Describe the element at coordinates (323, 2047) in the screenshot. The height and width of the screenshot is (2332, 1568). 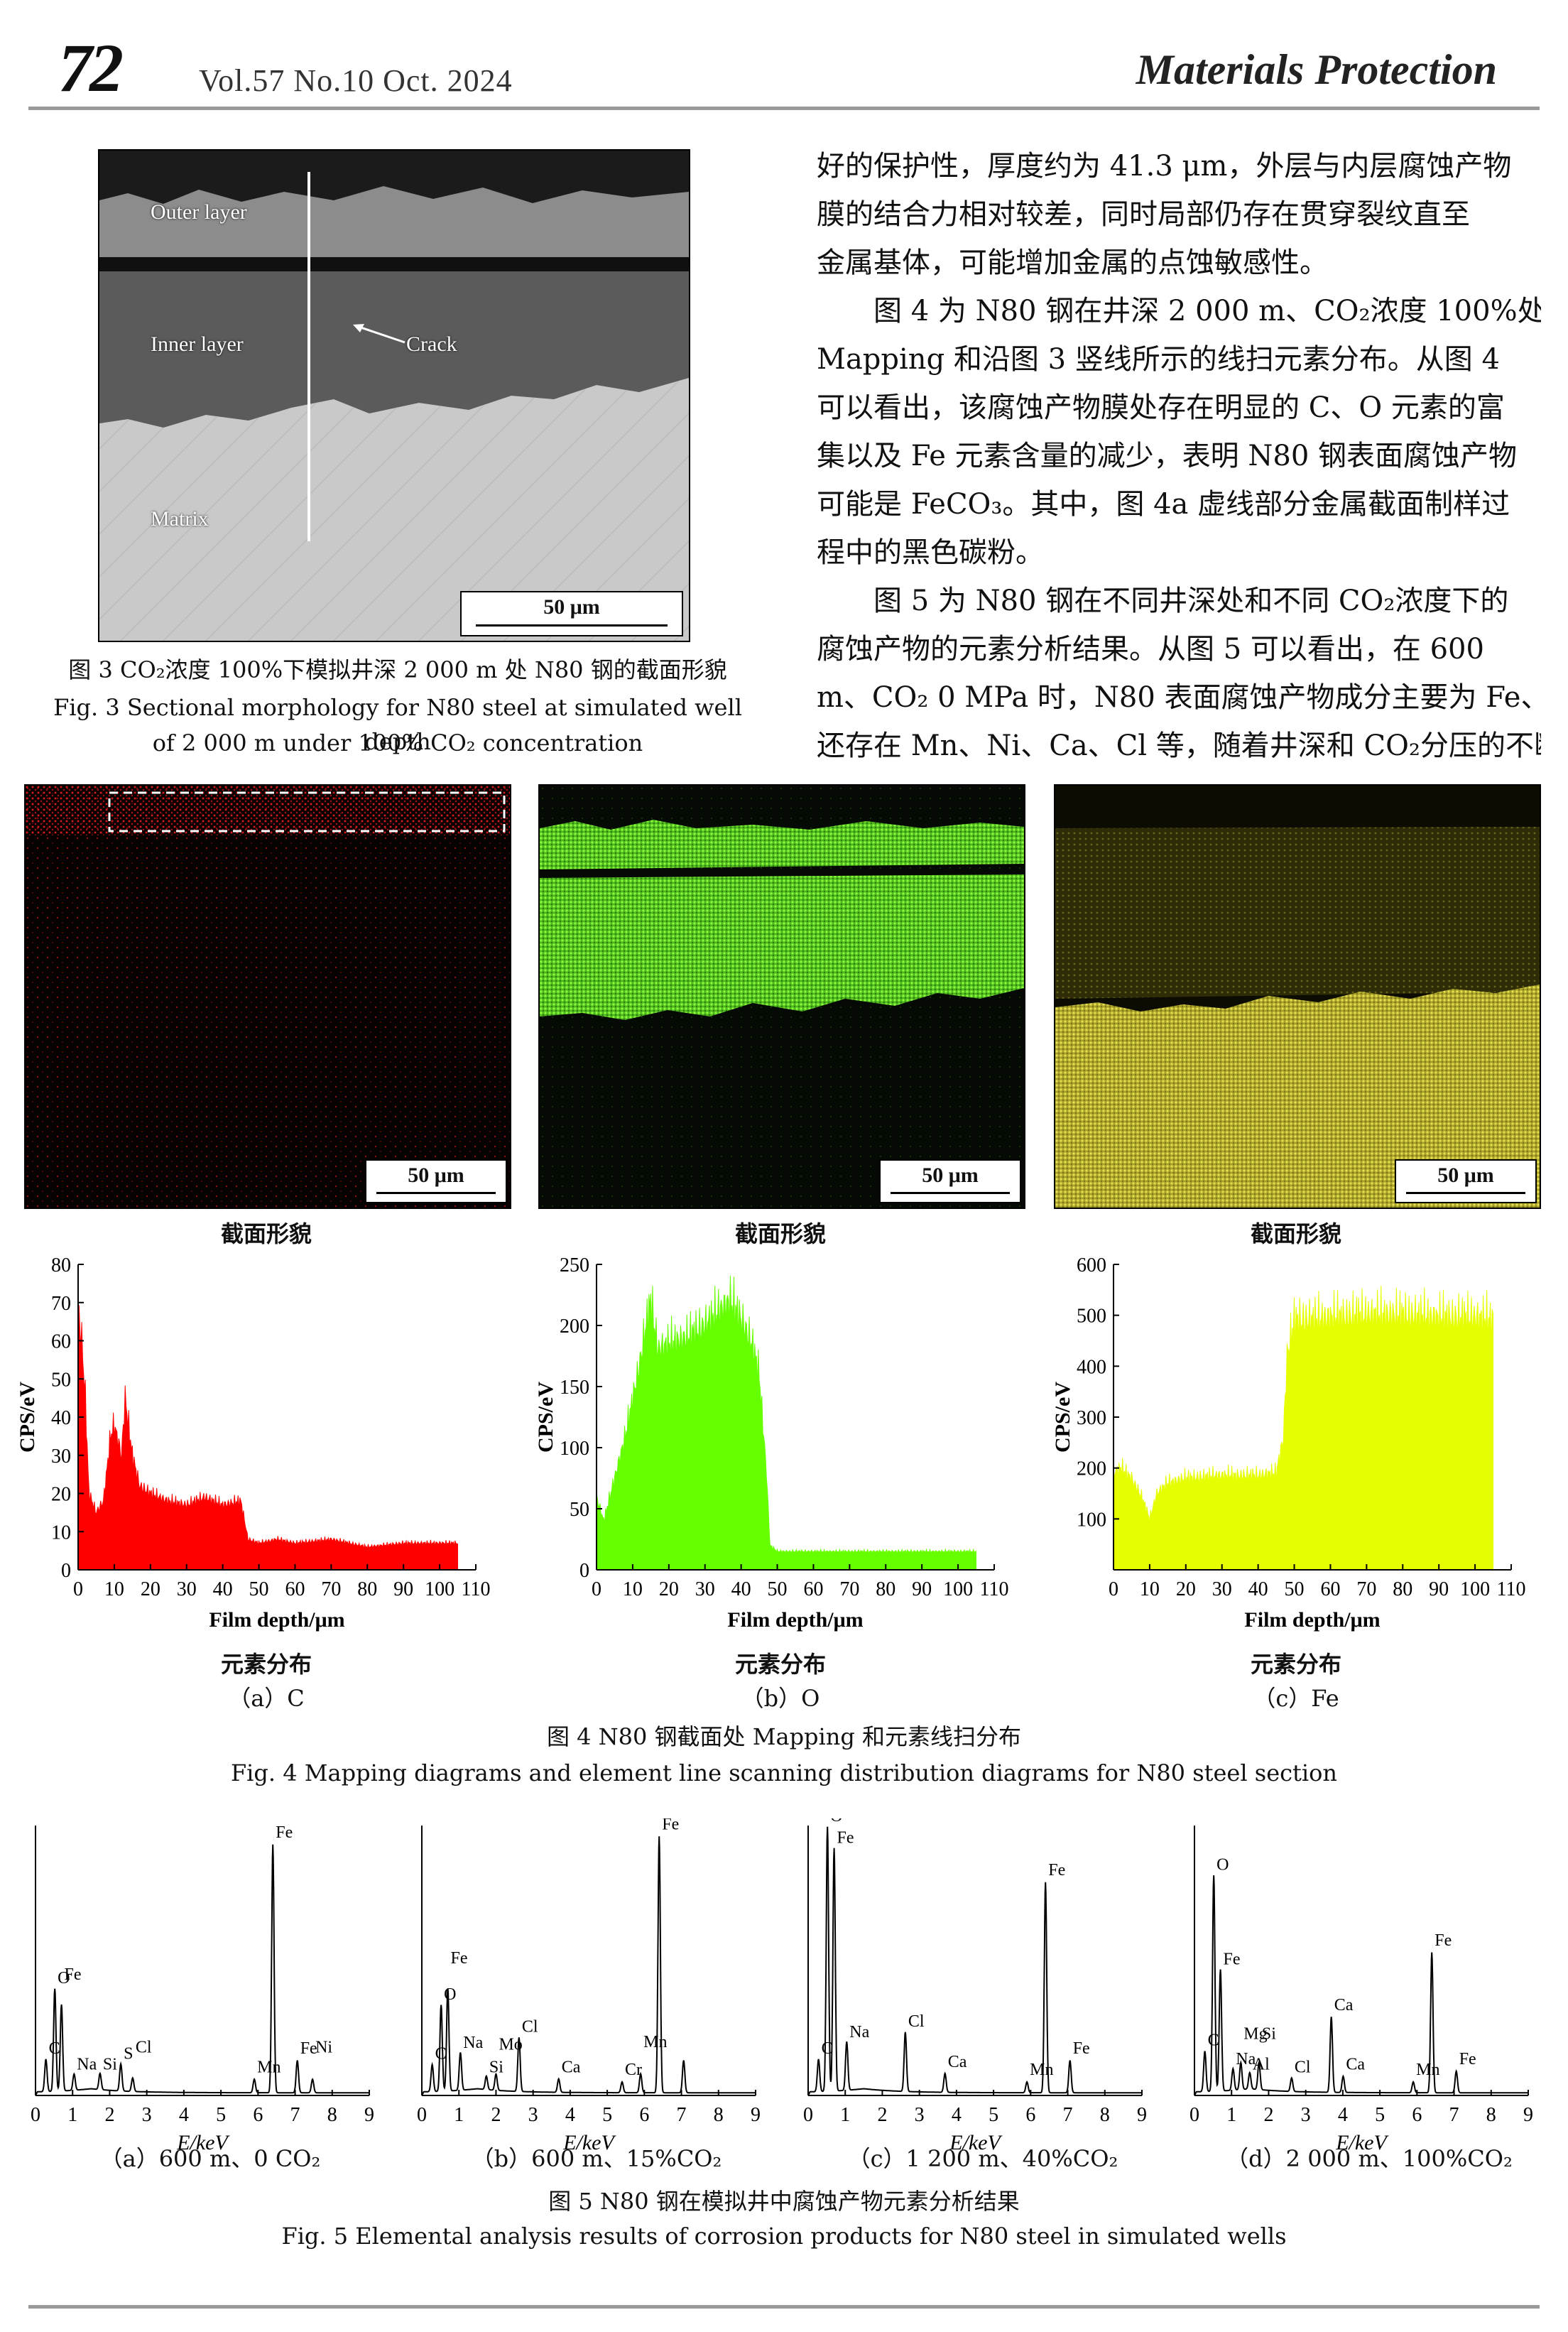
I see `eds-peak-label: Ni` at that location.